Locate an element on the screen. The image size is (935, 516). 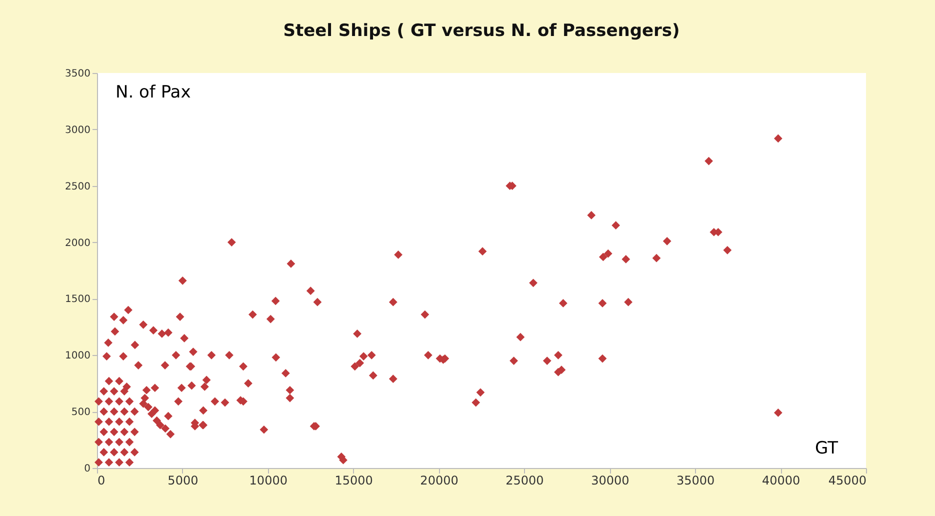
x-tick-label: 15000 is located at coordinates (353, 481).